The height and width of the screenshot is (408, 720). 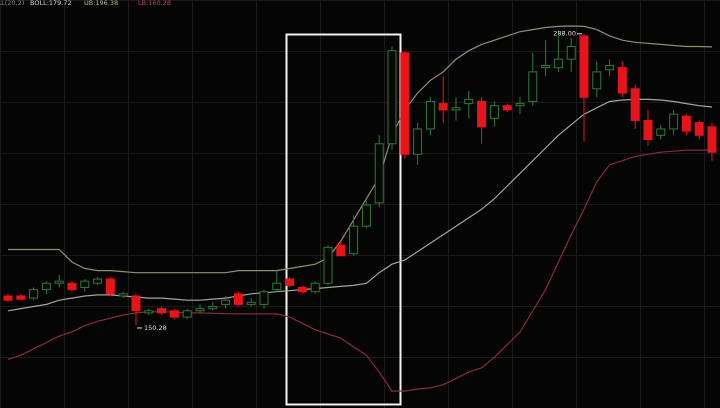 What do you see at coordinates (343, 219) in the screenshot?
I see `highlight-box` at bounding box center [343, 219].